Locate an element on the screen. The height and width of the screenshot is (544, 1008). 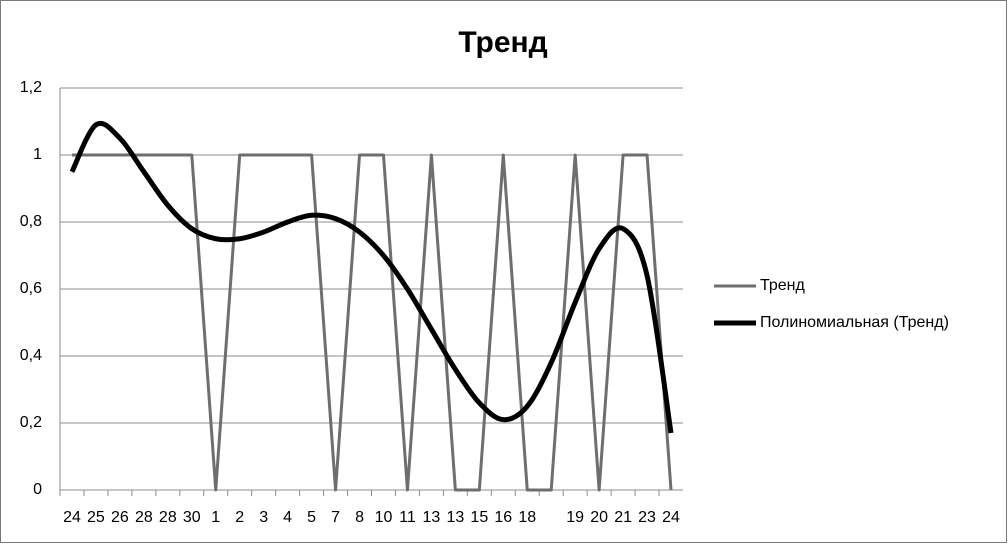
y-tick-label: 1 is located at coordinates (37, 154).